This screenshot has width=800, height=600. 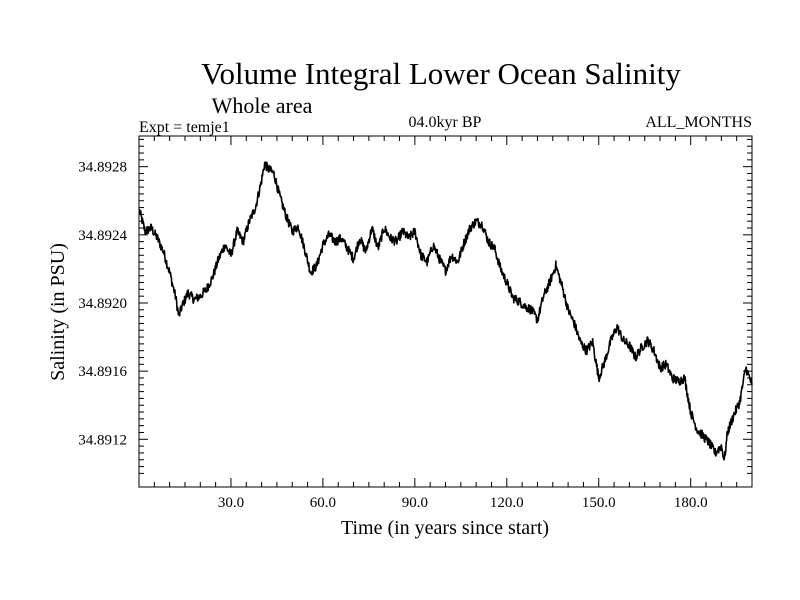 I want to click on y-tick-labels: 34.8912 34.8916 34.8920 34.8924 34.8928, so click(x=102, y=304).